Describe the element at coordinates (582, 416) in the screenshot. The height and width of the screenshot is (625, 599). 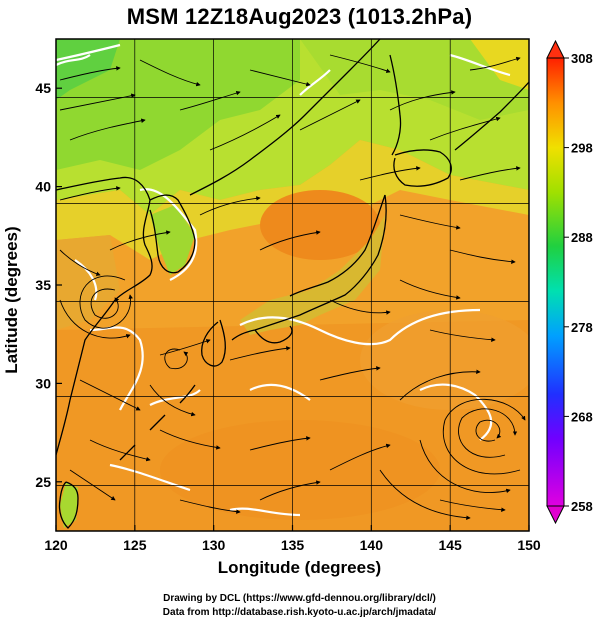
I see `colorbar-tick-label: 268` at that location.